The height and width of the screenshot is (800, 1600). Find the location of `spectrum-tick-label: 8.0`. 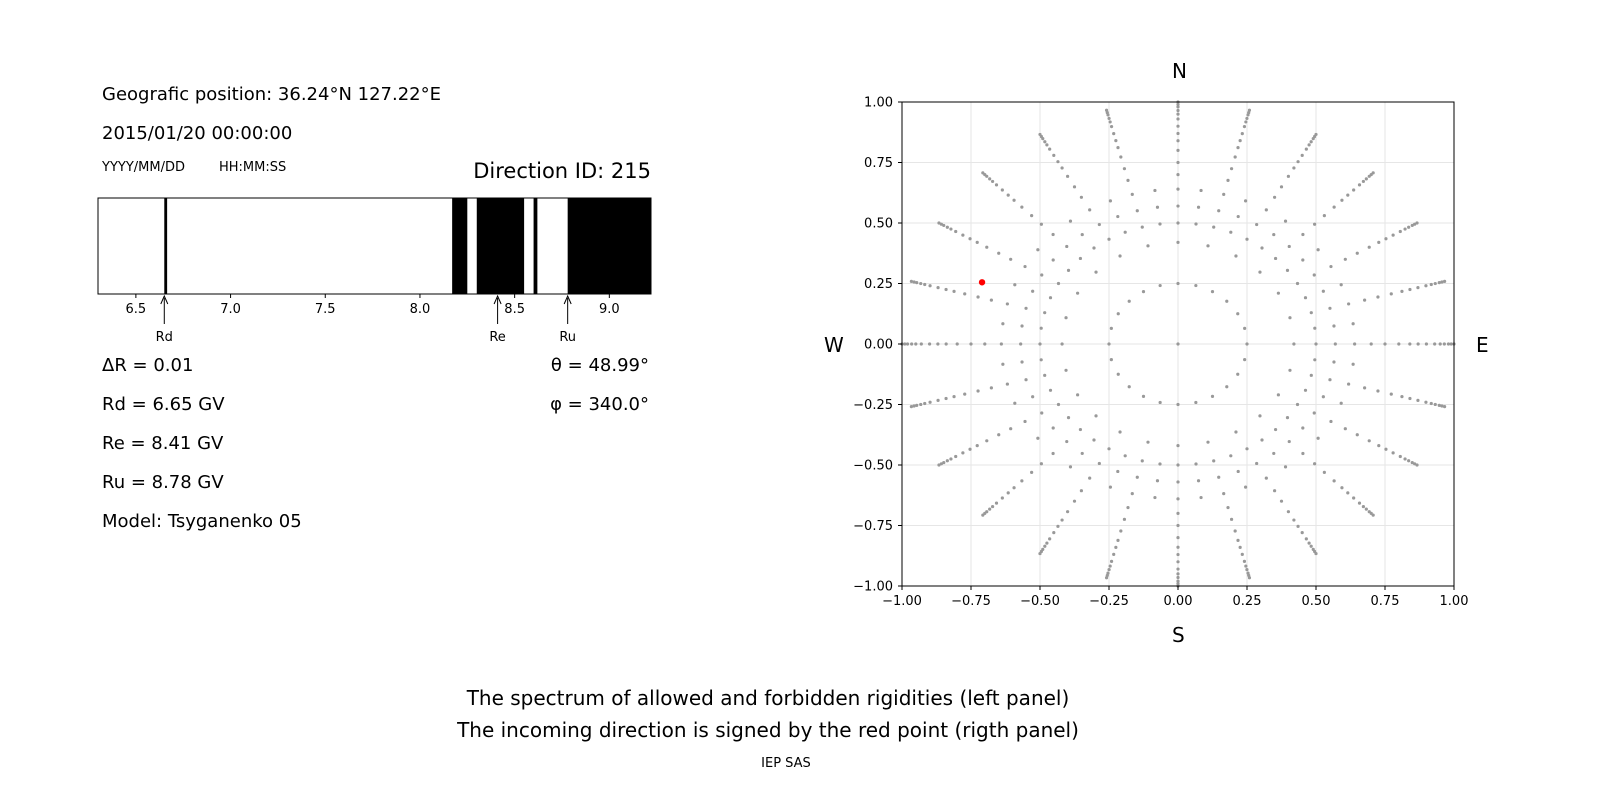

spectrum-tick-label: 8.0 is located at coordinates (420, 309).